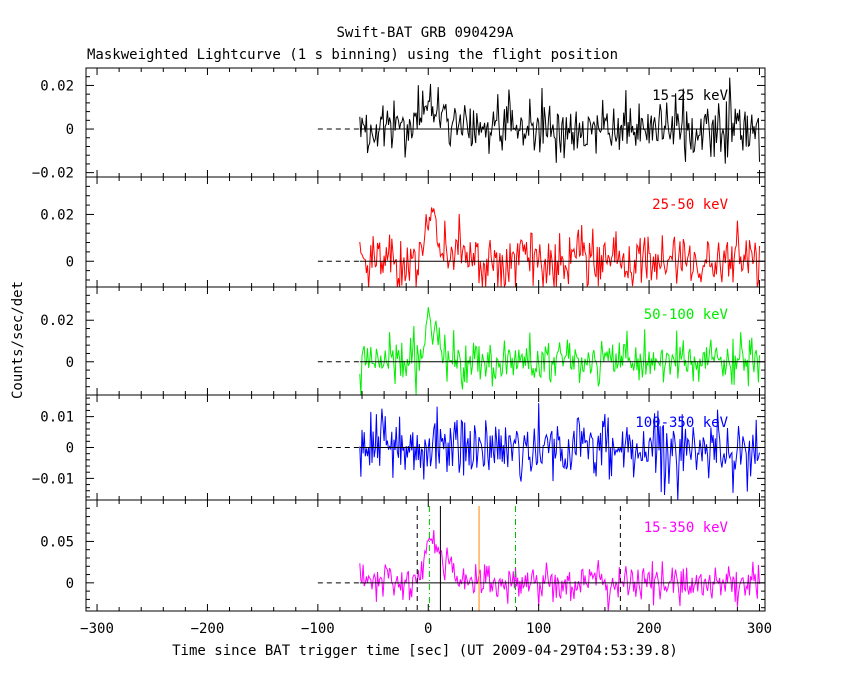 Image resolution: width=850 pixels, height=680 pixels. Describe the element at coordinates (53, 479) in the screenshot. I see `y-tick-label: −0.01` at that location.